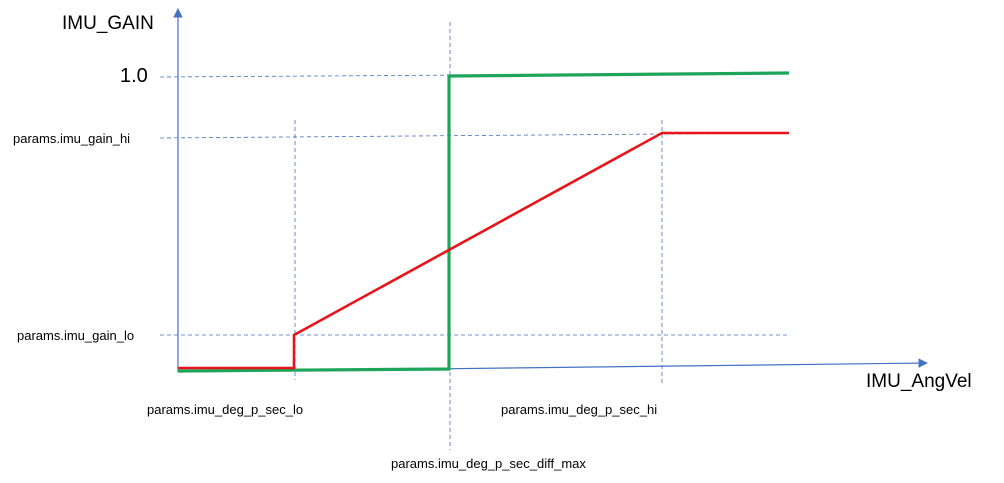 The image size is (1004, 483). What do you see at coordinates (134, 76) in the screenshot?
I see `y-tick-one: 1.0` at bounding box center [134, 76].